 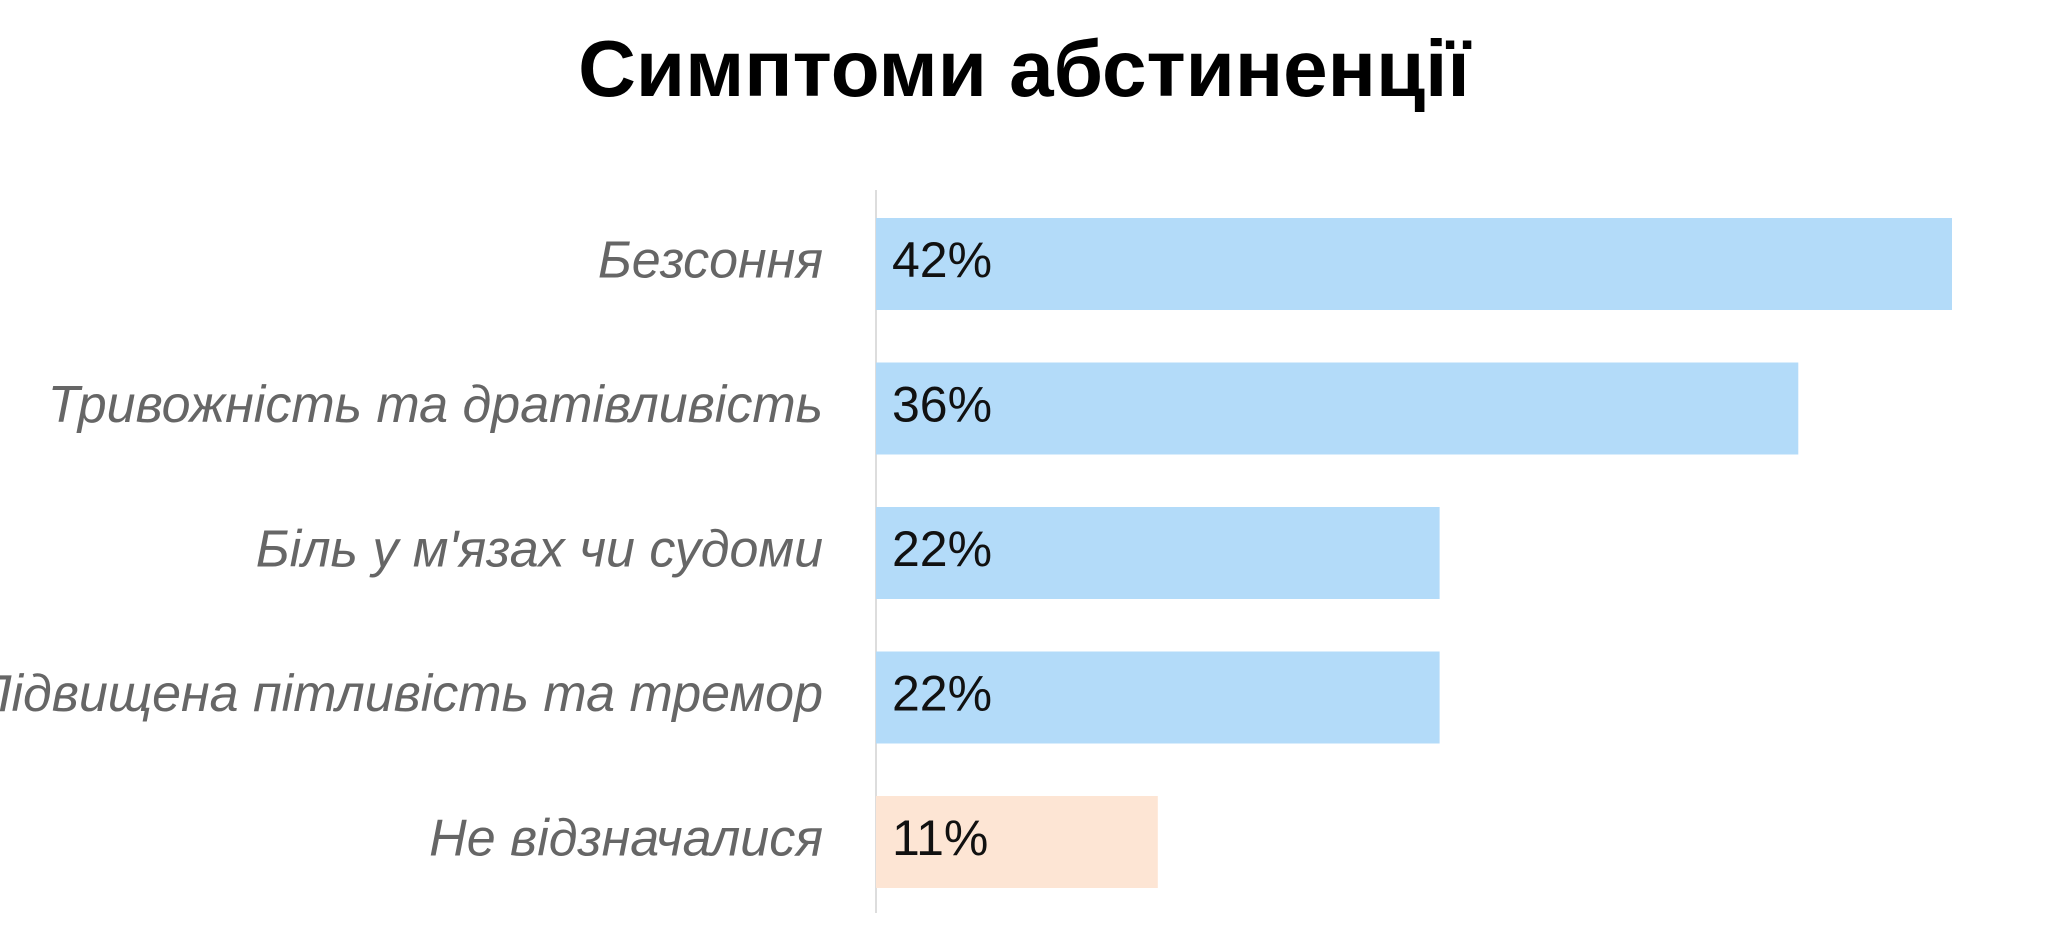 What do you see at coordinates (1024, 68) in the screenshot?
I see `chart-title: Симптоми абстиненції` at bounding box center [1024, 68].